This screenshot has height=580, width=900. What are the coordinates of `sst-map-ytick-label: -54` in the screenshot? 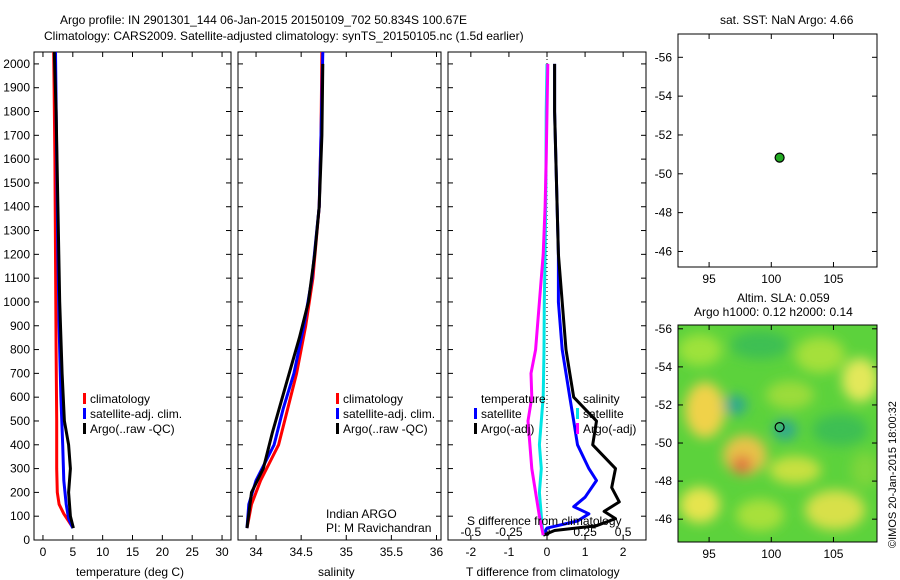 It's located at (664, 96).